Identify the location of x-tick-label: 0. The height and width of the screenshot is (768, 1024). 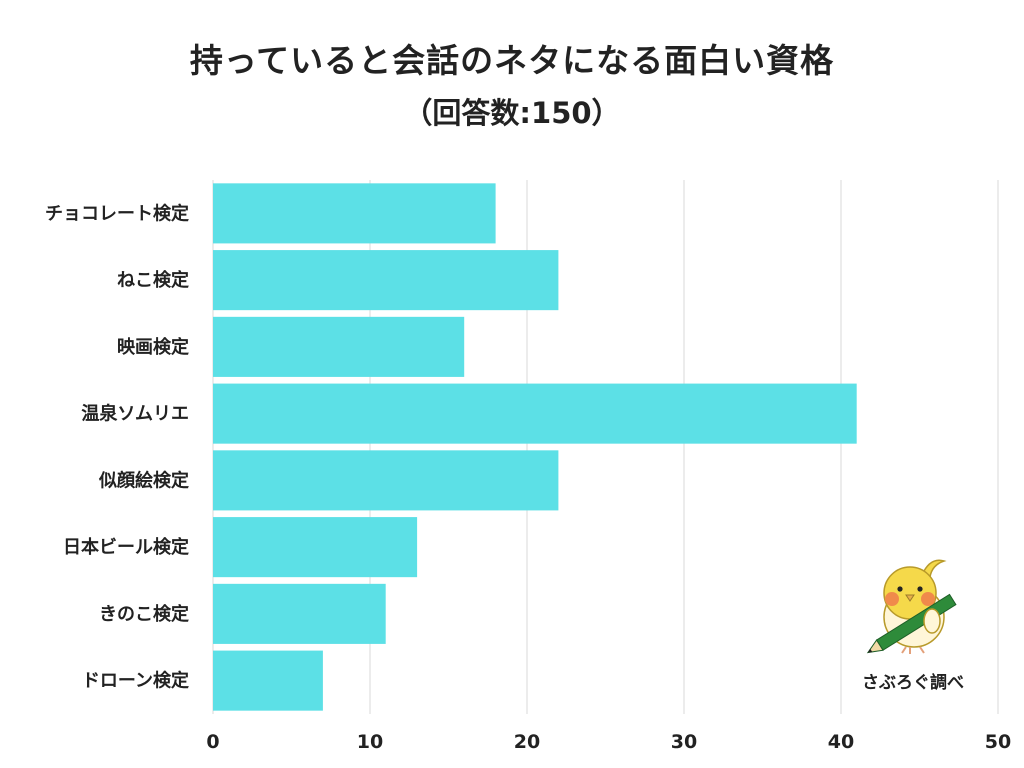
(212, 742).